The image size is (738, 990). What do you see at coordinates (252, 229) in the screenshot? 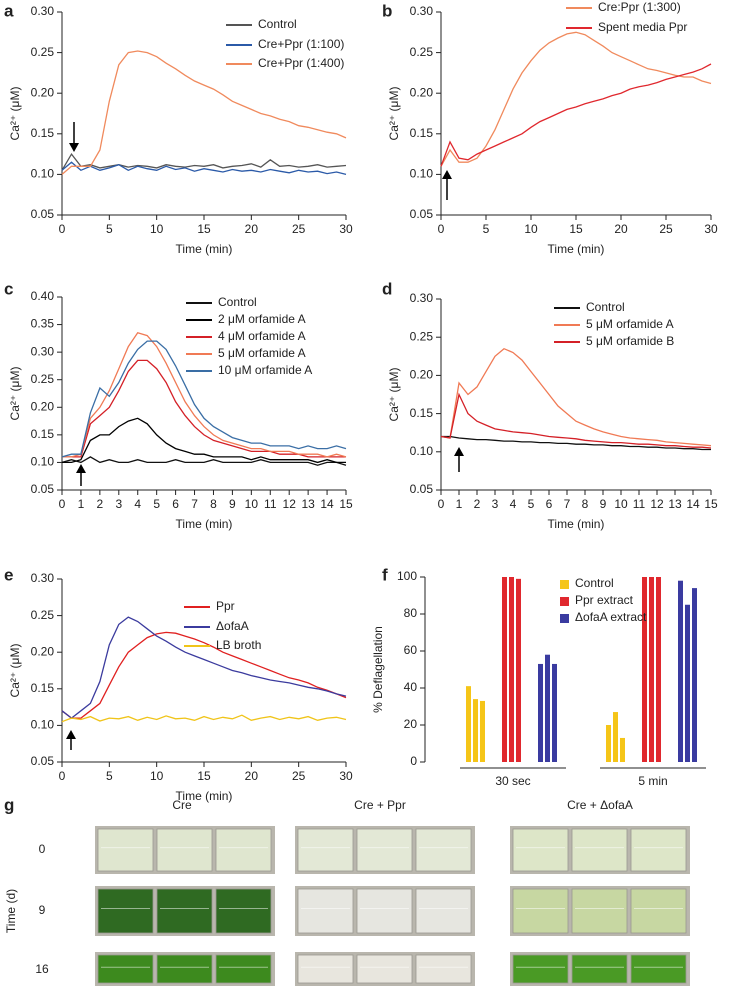
I see `x-tick-label: 20` at bounding box center [252, 229].